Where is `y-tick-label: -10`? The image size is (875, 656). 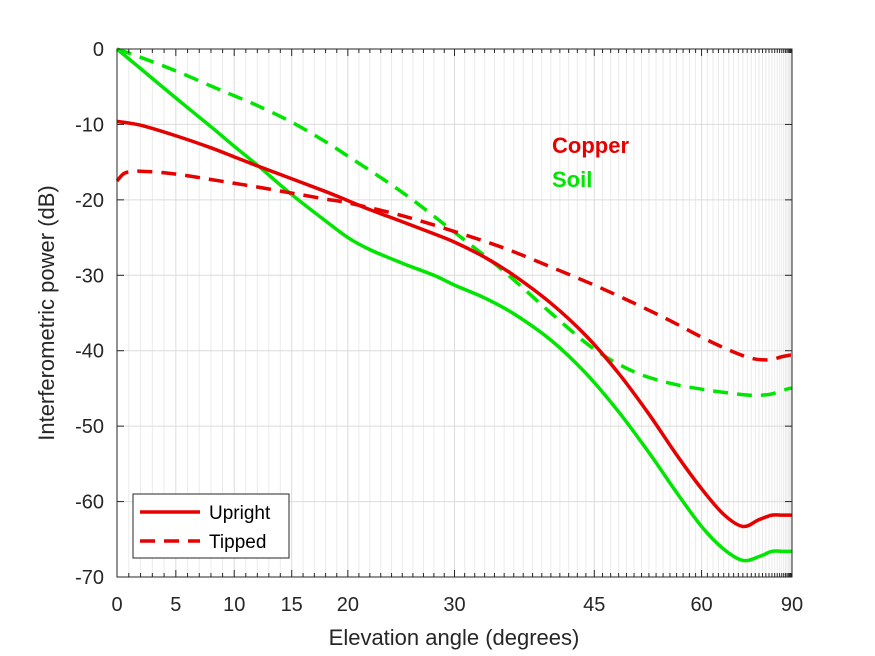
y-tick-label: -10 is located at coordinates (89, 125).